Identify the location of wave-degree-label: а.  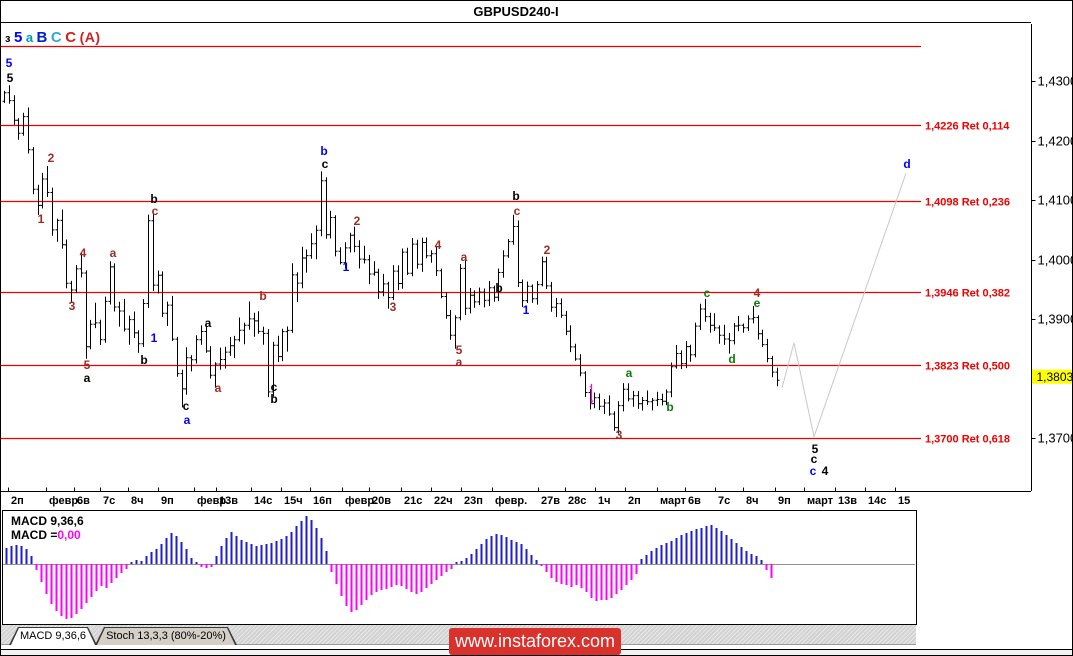
(29, 37).